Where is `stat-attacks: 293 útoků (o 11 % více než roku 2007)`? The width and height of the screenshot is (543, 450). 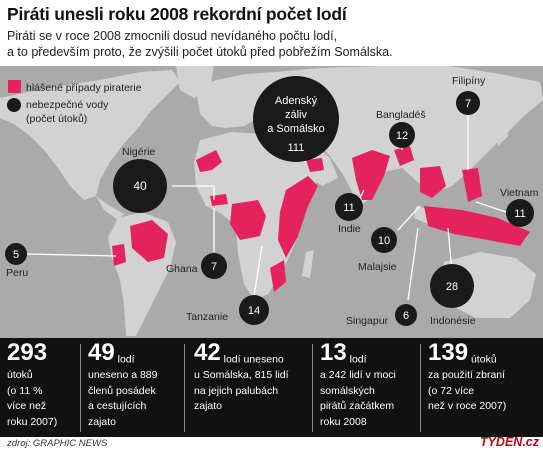 stat-attacks: 293 útoků (o 11 % více než roku 2007) is located at coordinates (41, 387).